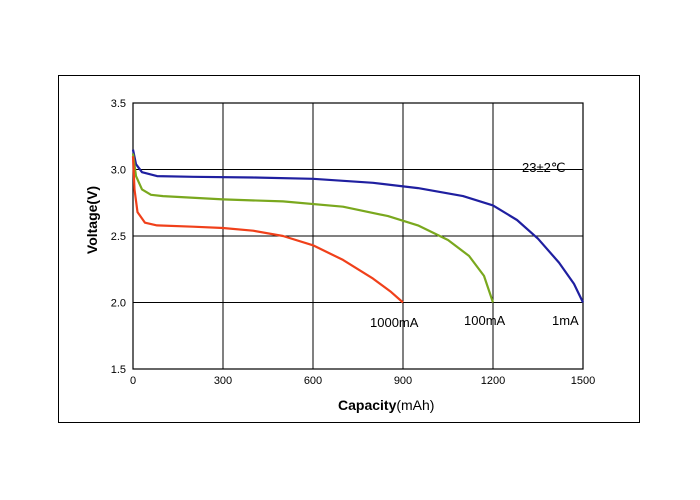 Image resolution: width=700 pixels, height=500 pixels. I want to click on y-axis-title: Voltage(V), so click(92, 220).